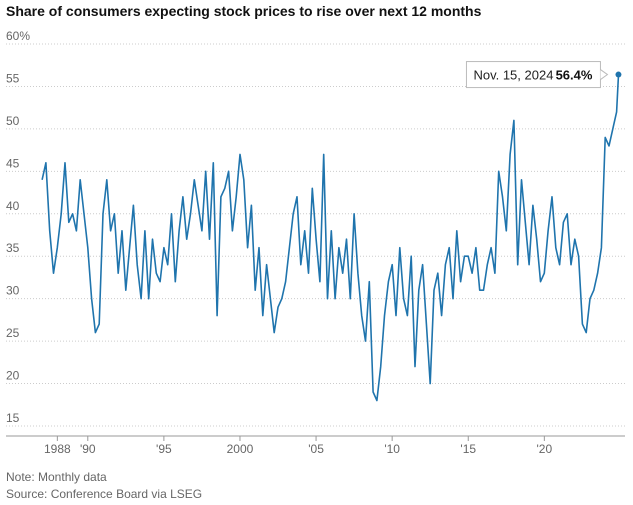 The width and height of the screenshot is (633, 505). What do you see at coordinates (18, 36) in the screenshot?
I see `y-tick-label: 60%` at bounding box center [18, 36].